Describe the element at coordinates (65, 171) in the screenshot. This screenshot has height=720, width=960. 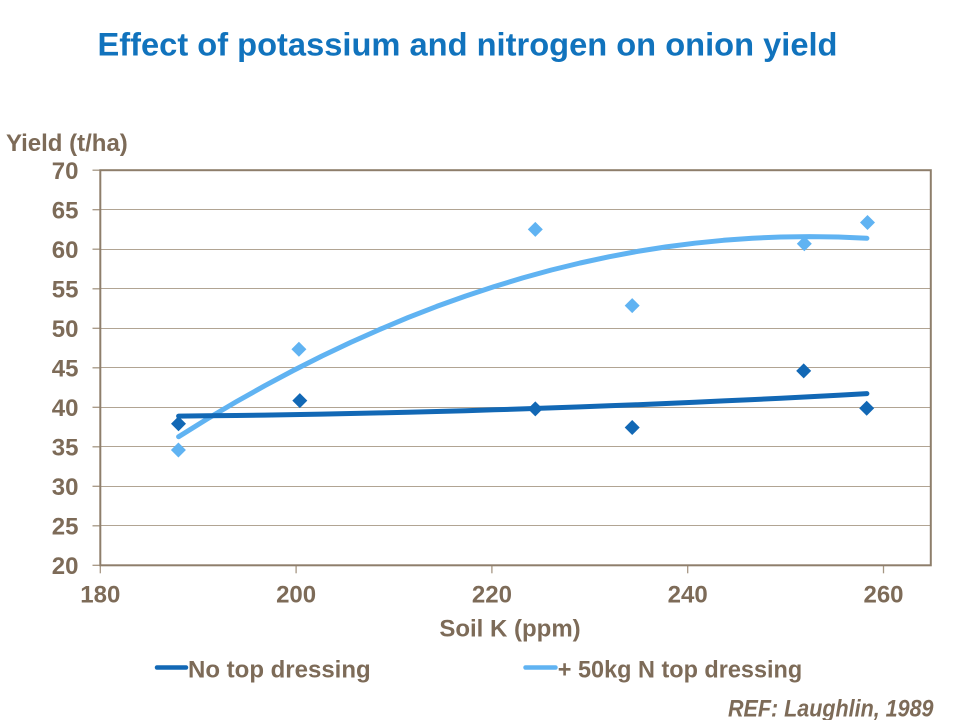
I see `svg-text: 70` at that location.